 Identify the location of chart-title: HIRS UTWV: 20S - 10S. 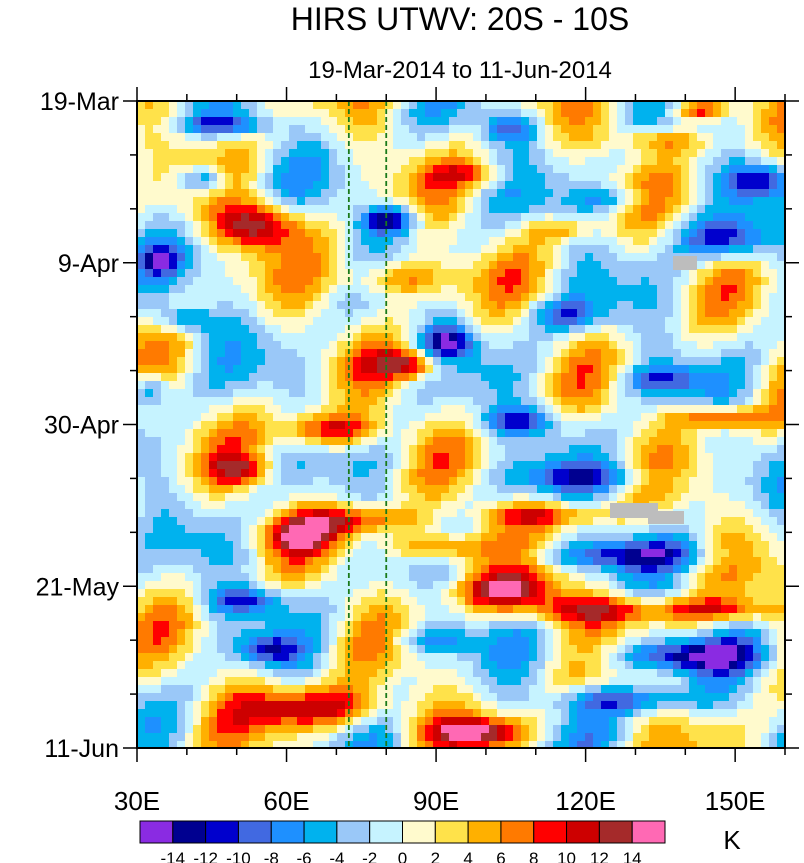
(460, 19).